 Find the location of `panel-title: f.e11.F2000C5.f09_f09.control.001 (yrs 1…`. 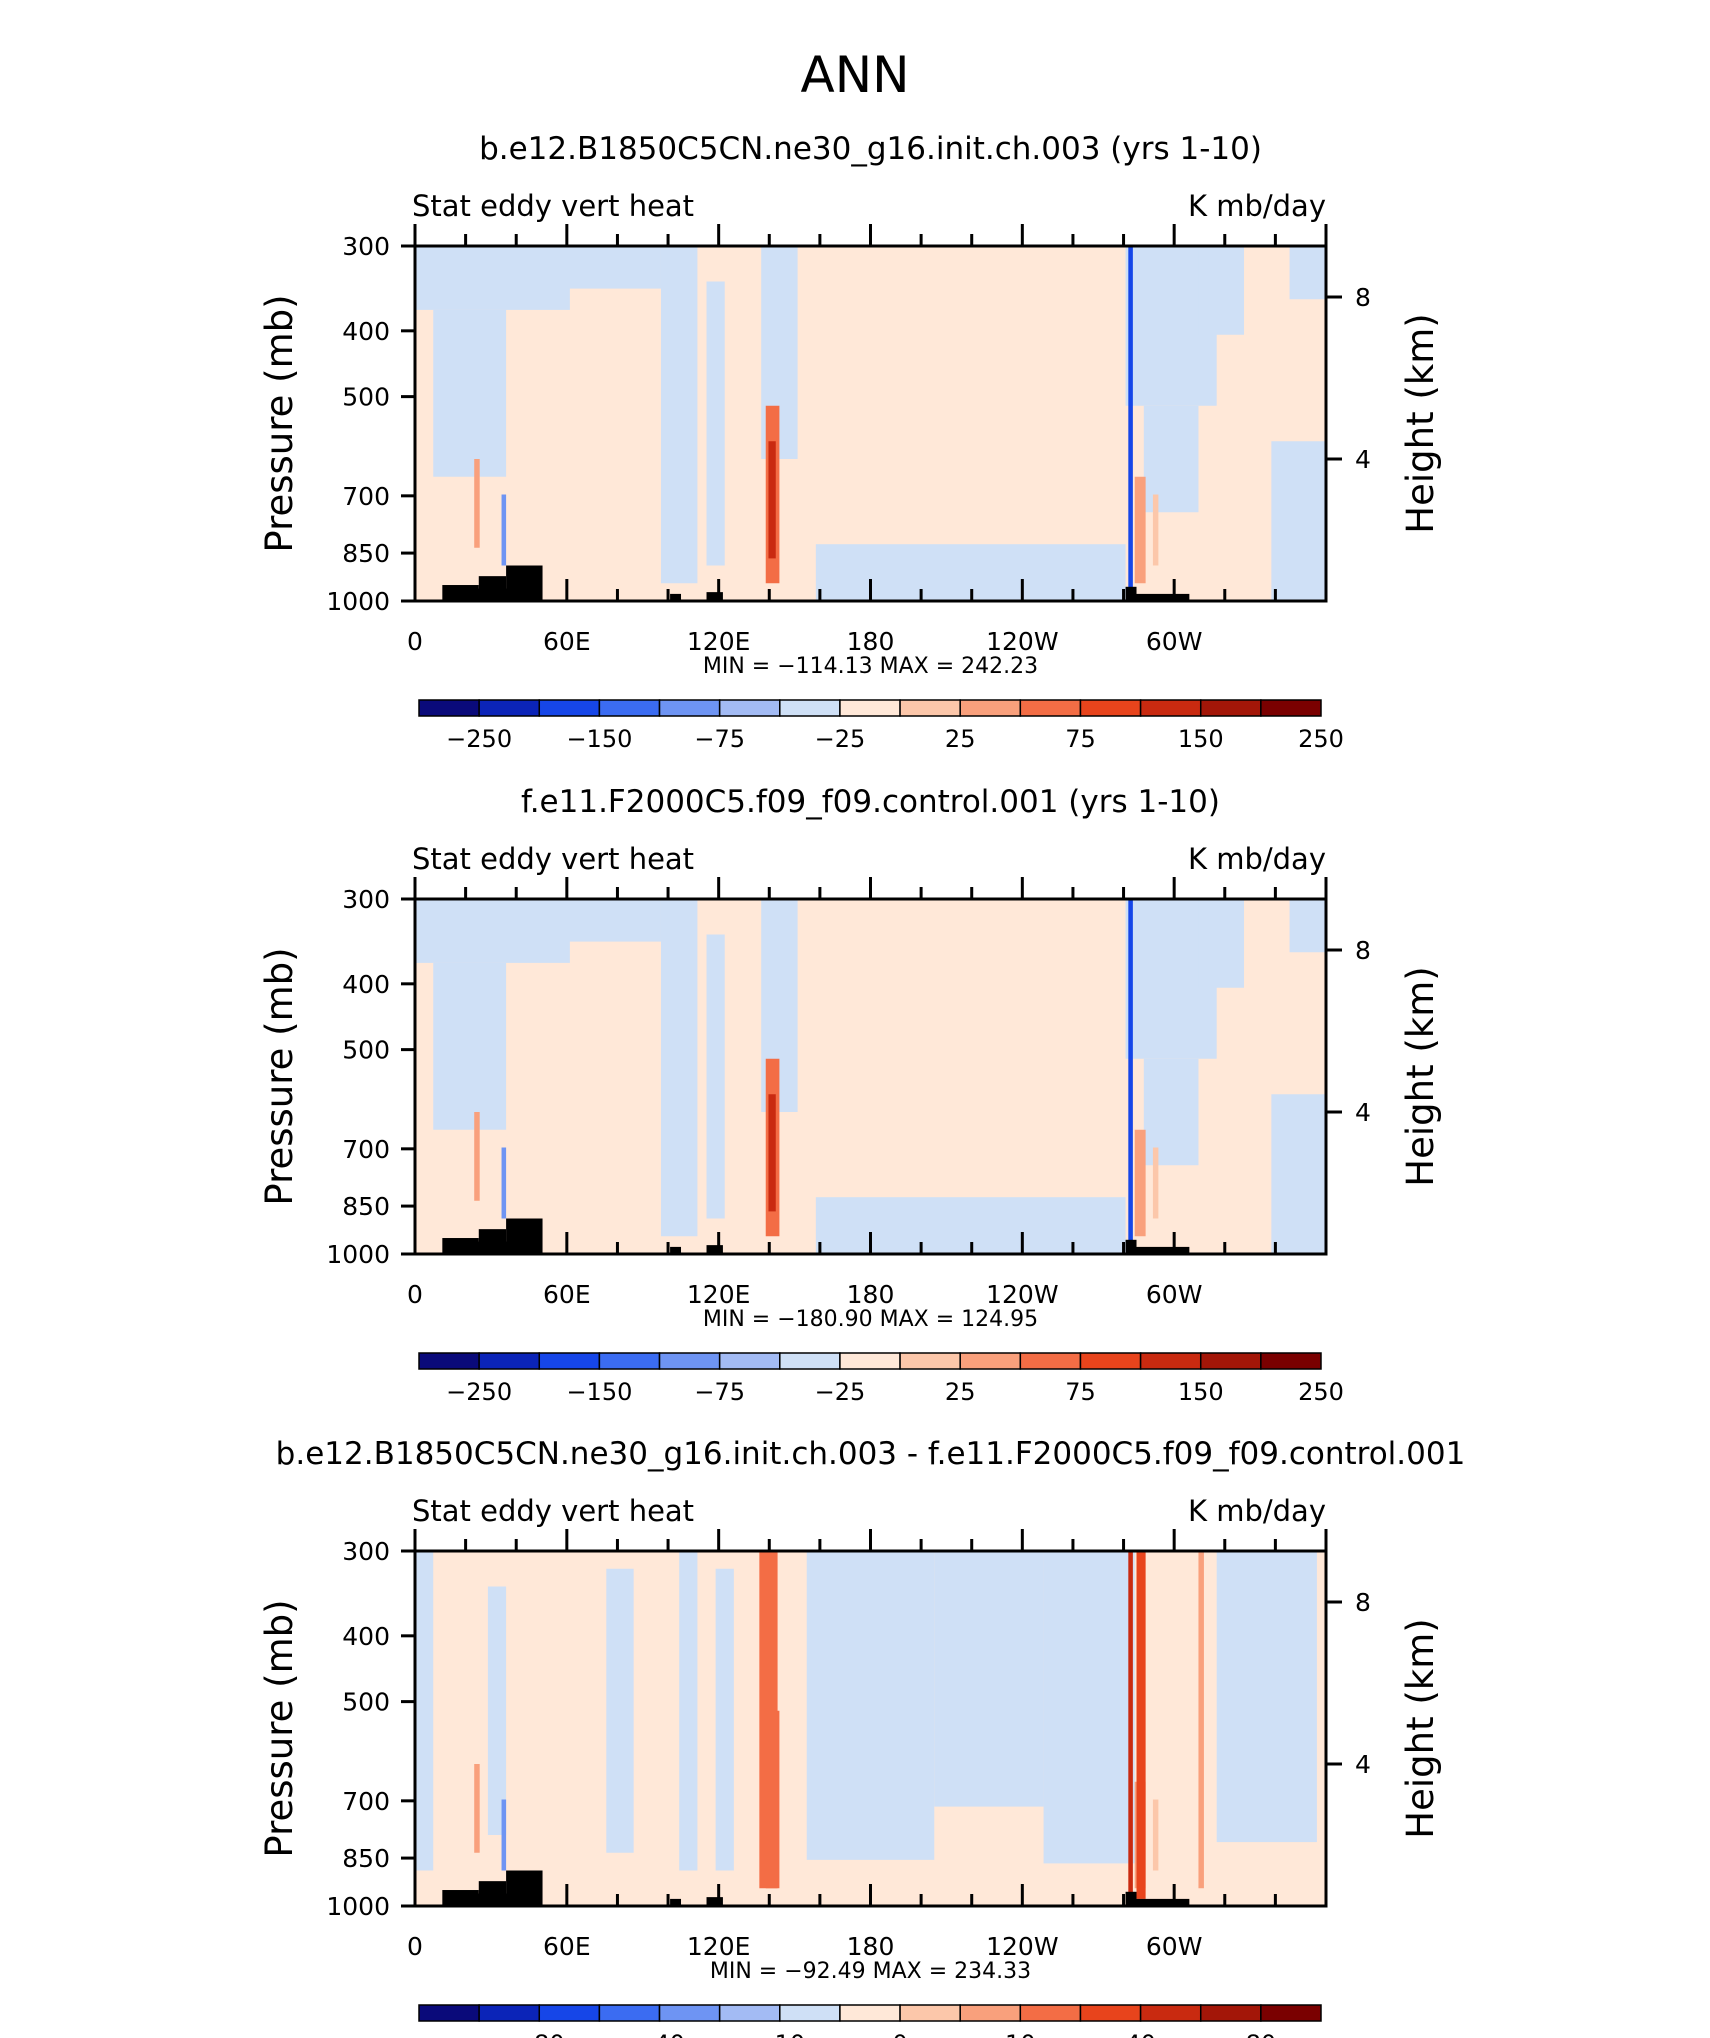

panel-title: f.e11.F2000C5.f09_f09.control.001 (yrs 1… is located at coordinates (870, 802).